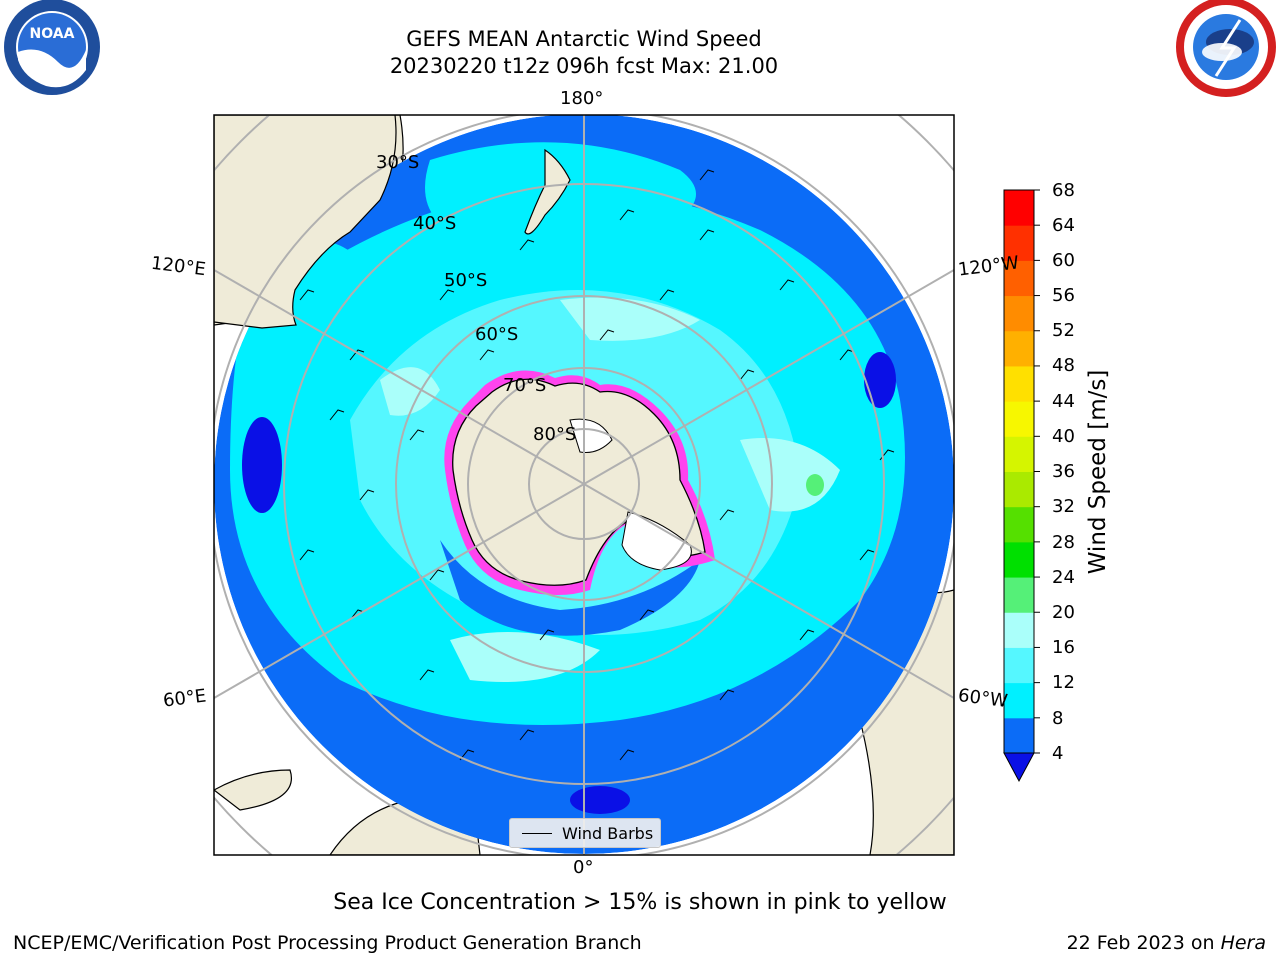 This screenshot has width=1280, height=960. Describe the element at coordinates (1058, 753) in the screenshot. I see `colorbar-tick: 4` at that location.